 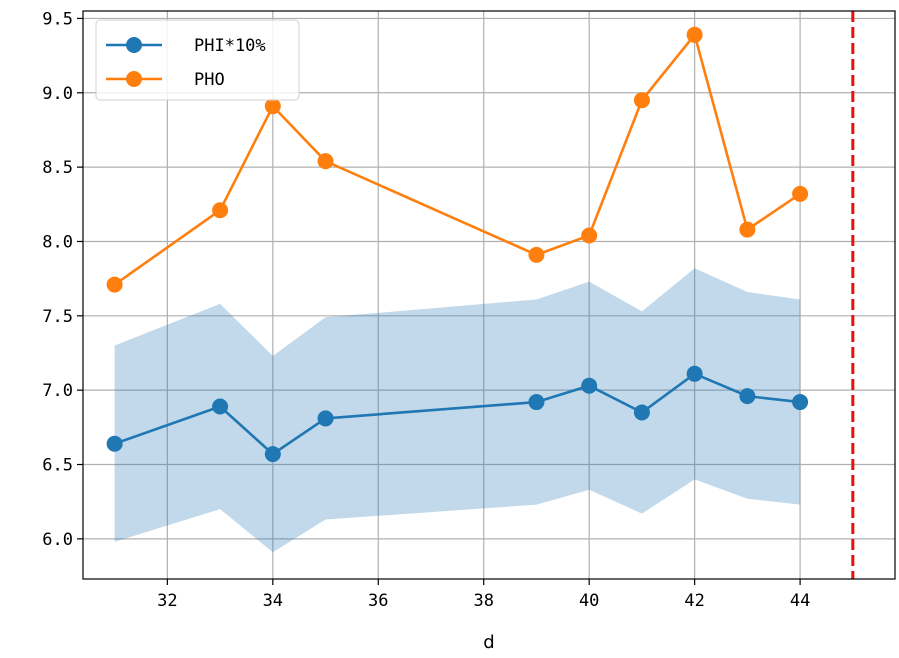 What do you see at coordinates (57, 242) in the screenshot?
I see `y-tick-label-4: 8.0` at bounding box center [57, 242].